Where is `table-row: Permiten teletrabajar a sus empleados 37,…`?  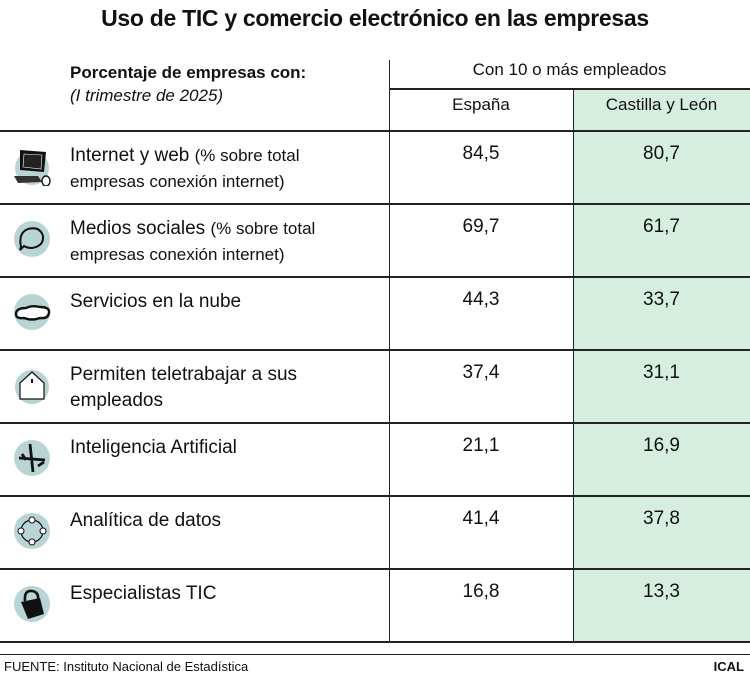
table-row: Permiten teletrabajar a sus empleados 37,… is located at coordinates (375, 387).